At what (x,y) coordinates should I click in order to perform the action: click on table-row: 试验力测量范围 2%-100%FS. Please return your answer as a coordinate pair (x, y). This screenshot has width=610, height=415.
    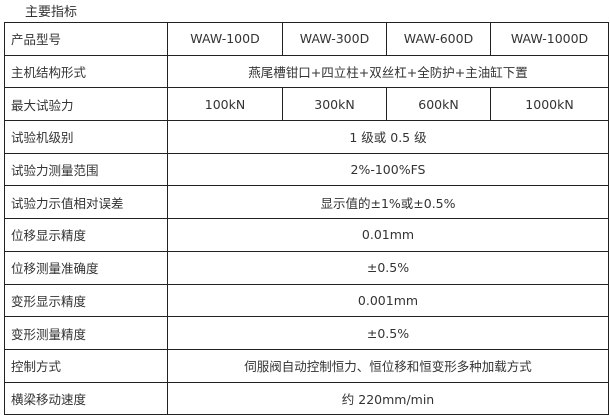
    Looking at the image, I should click on (306, 169).